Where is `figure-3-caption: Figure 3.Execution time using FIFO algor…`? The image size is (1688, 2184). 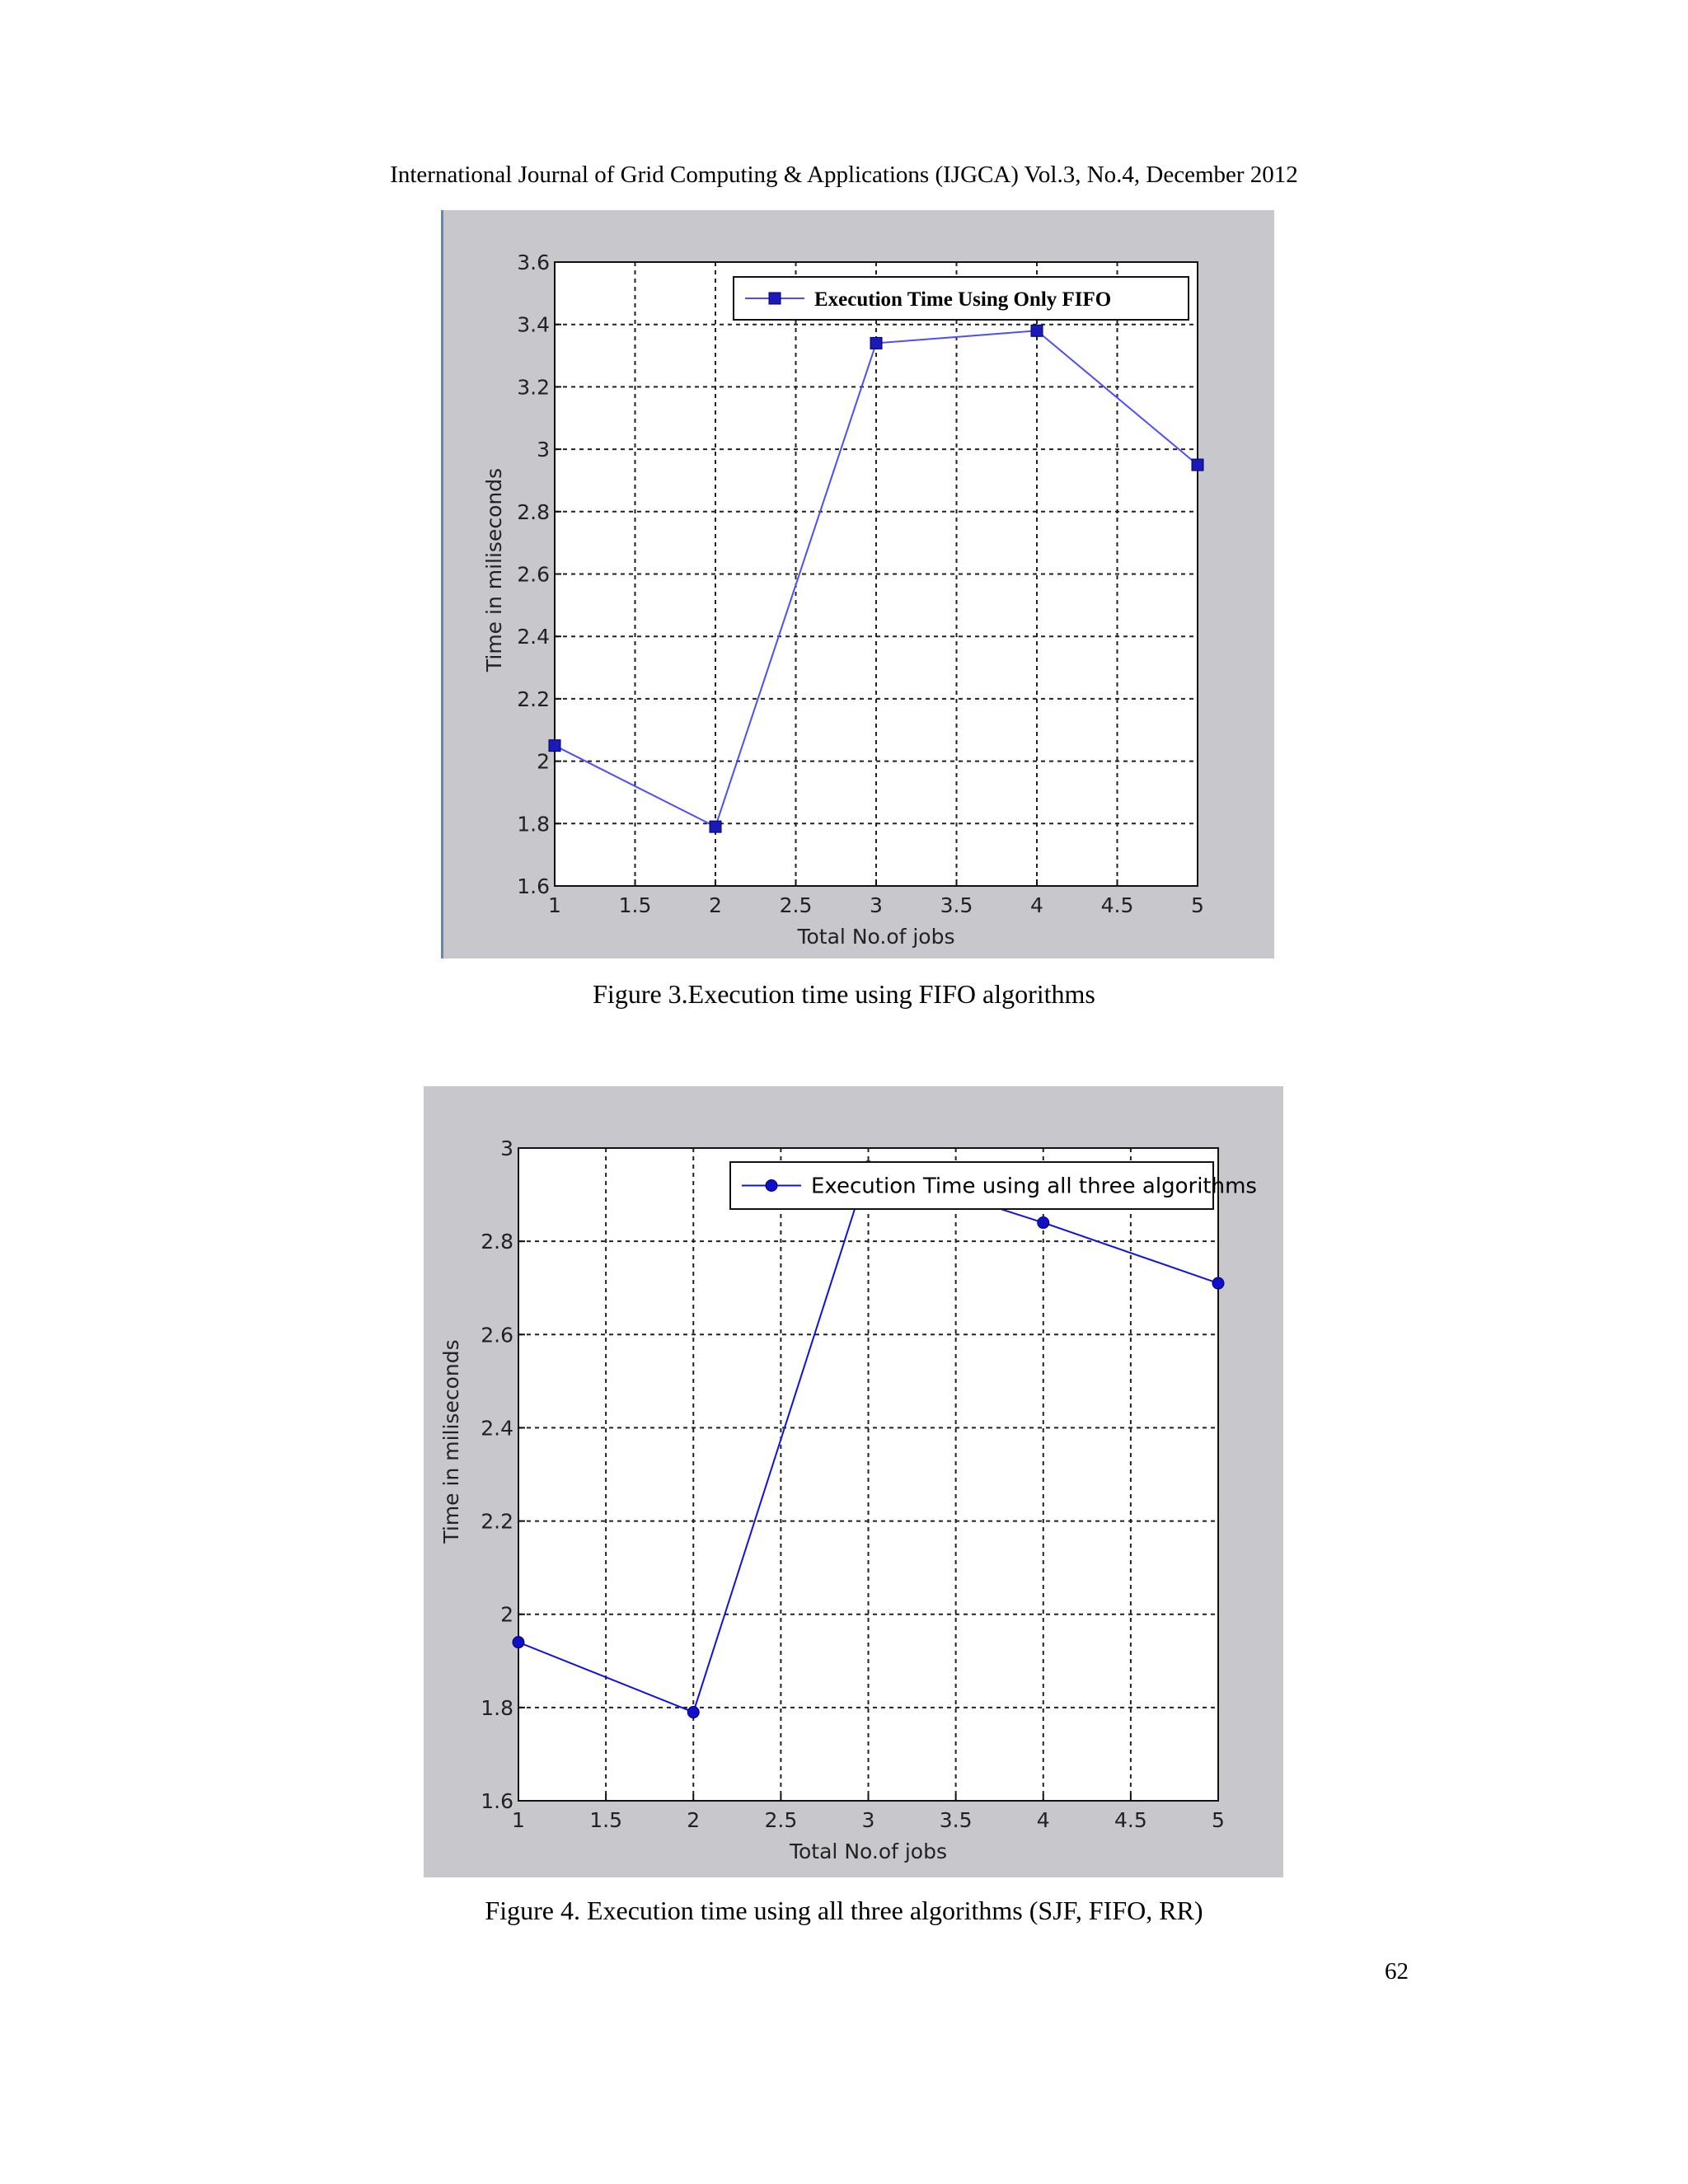
figure-3-caption: Figure 3.Execution time using FIFO algor… is located at coordinates (844, 994).